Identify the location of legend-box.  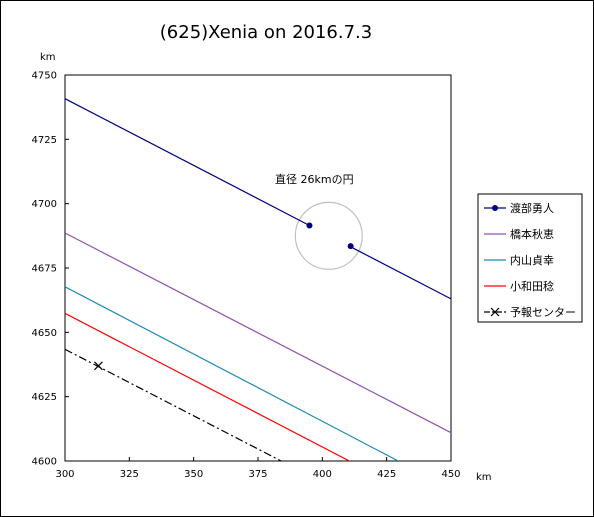
(530, 258).